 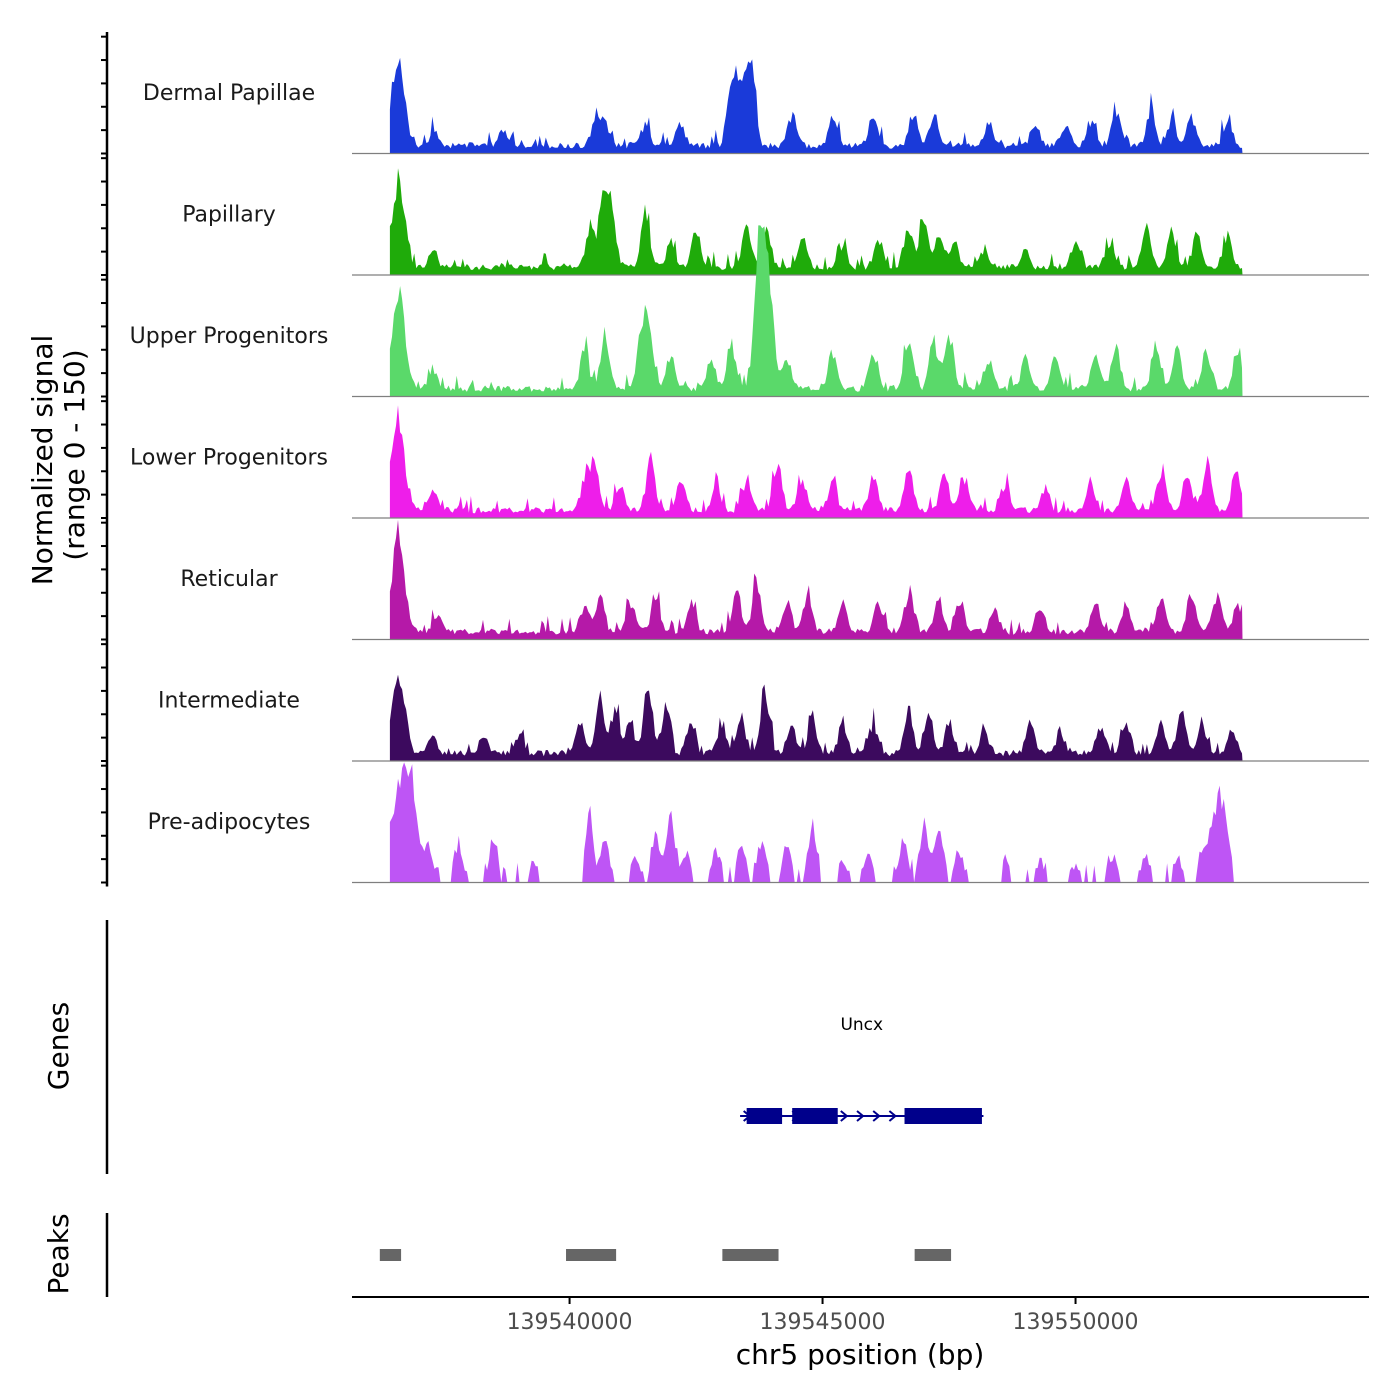 I want to click on track-label: Pre-adipocytes, so click(x=229, y=822).